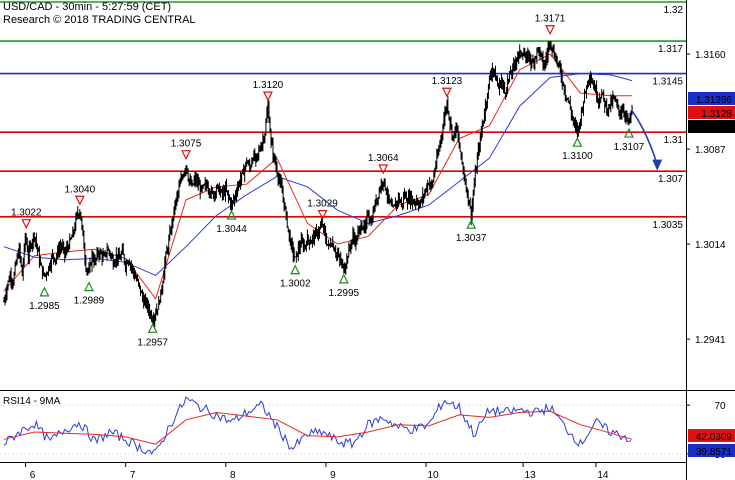 This screenshot has height=480, width=735. I want to click on price-tag-label-0: 1.31396, so click(714, 100).